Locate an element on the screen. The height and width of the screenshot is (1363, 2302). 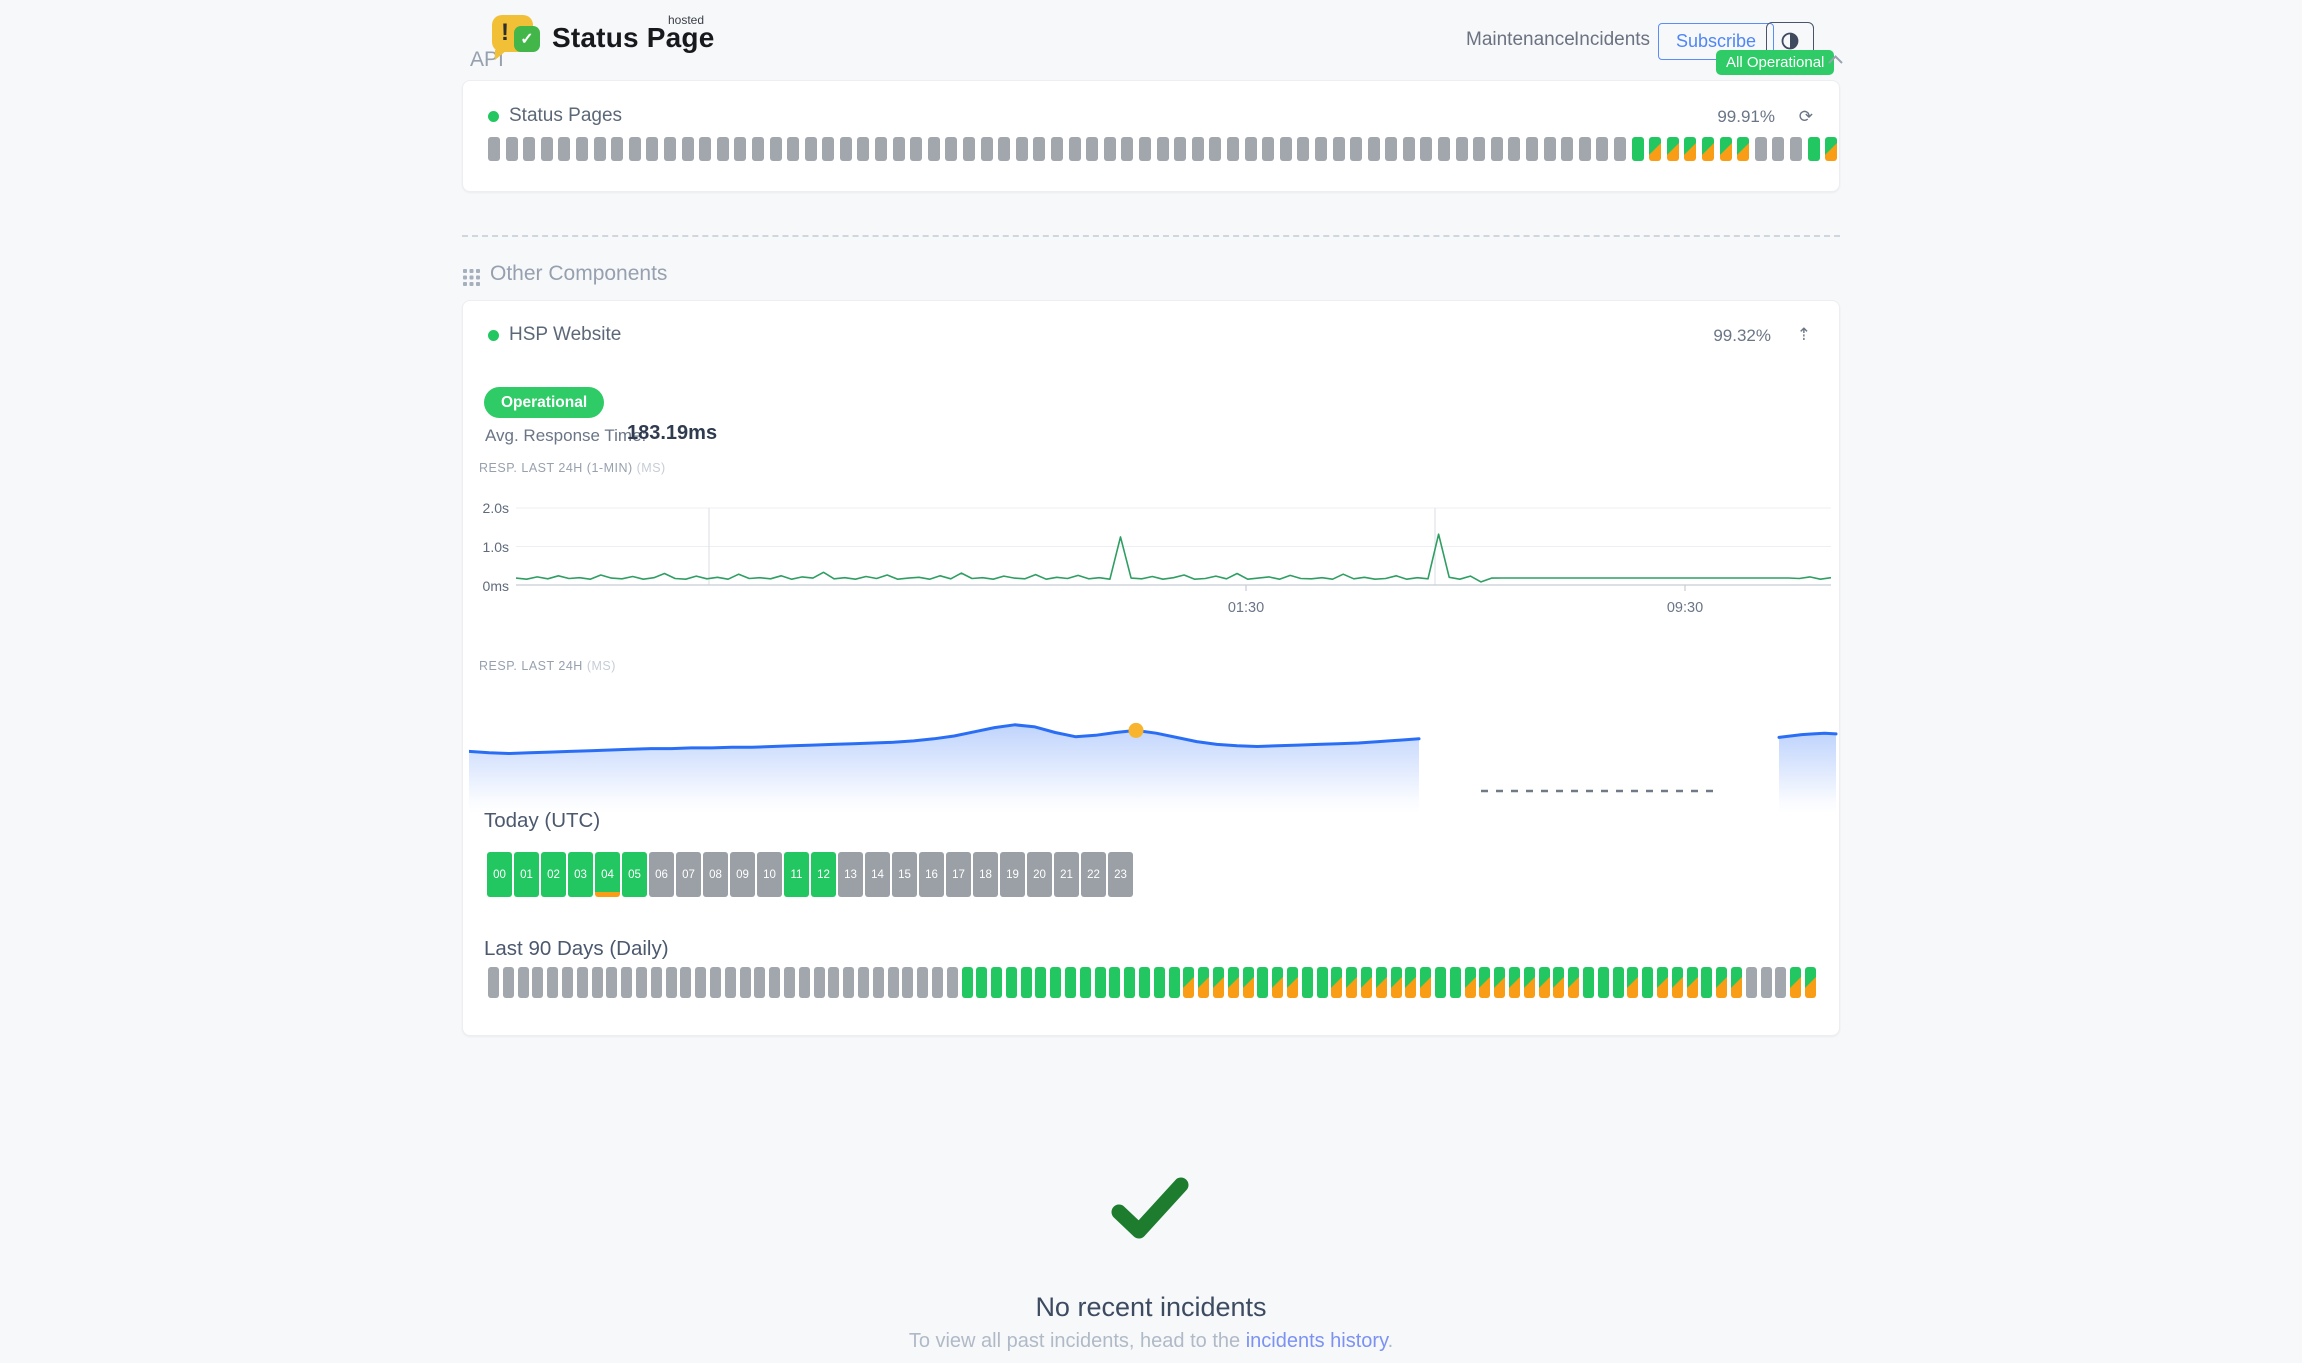
uptime-percentage: 99.32% is located at coordinates (1742, 335).